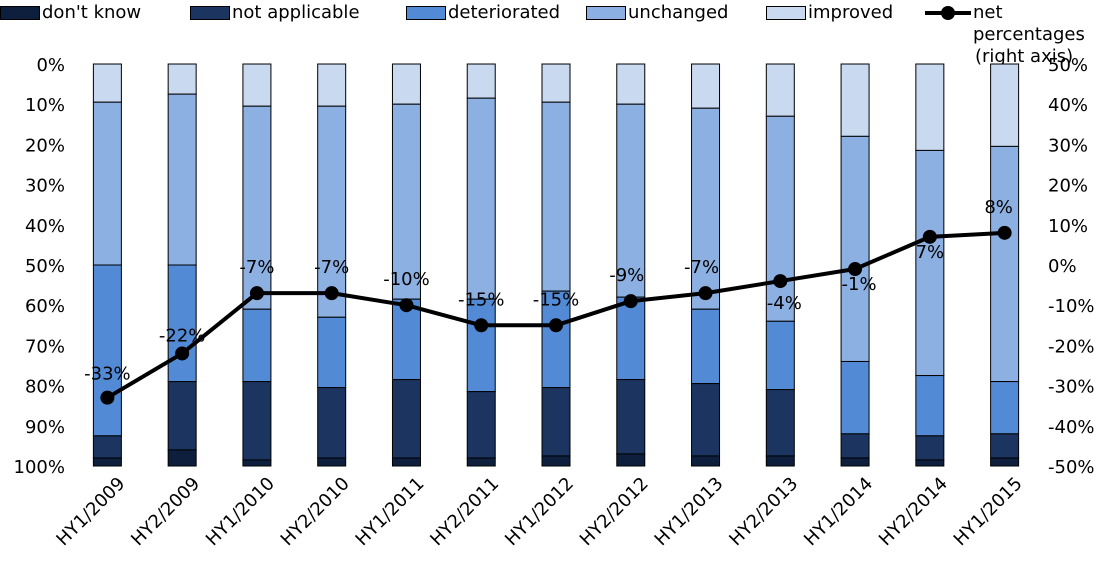 The image size is (1117, 580). I want to click on x-axis-category-label: HY2/2013, so click(763, 511).